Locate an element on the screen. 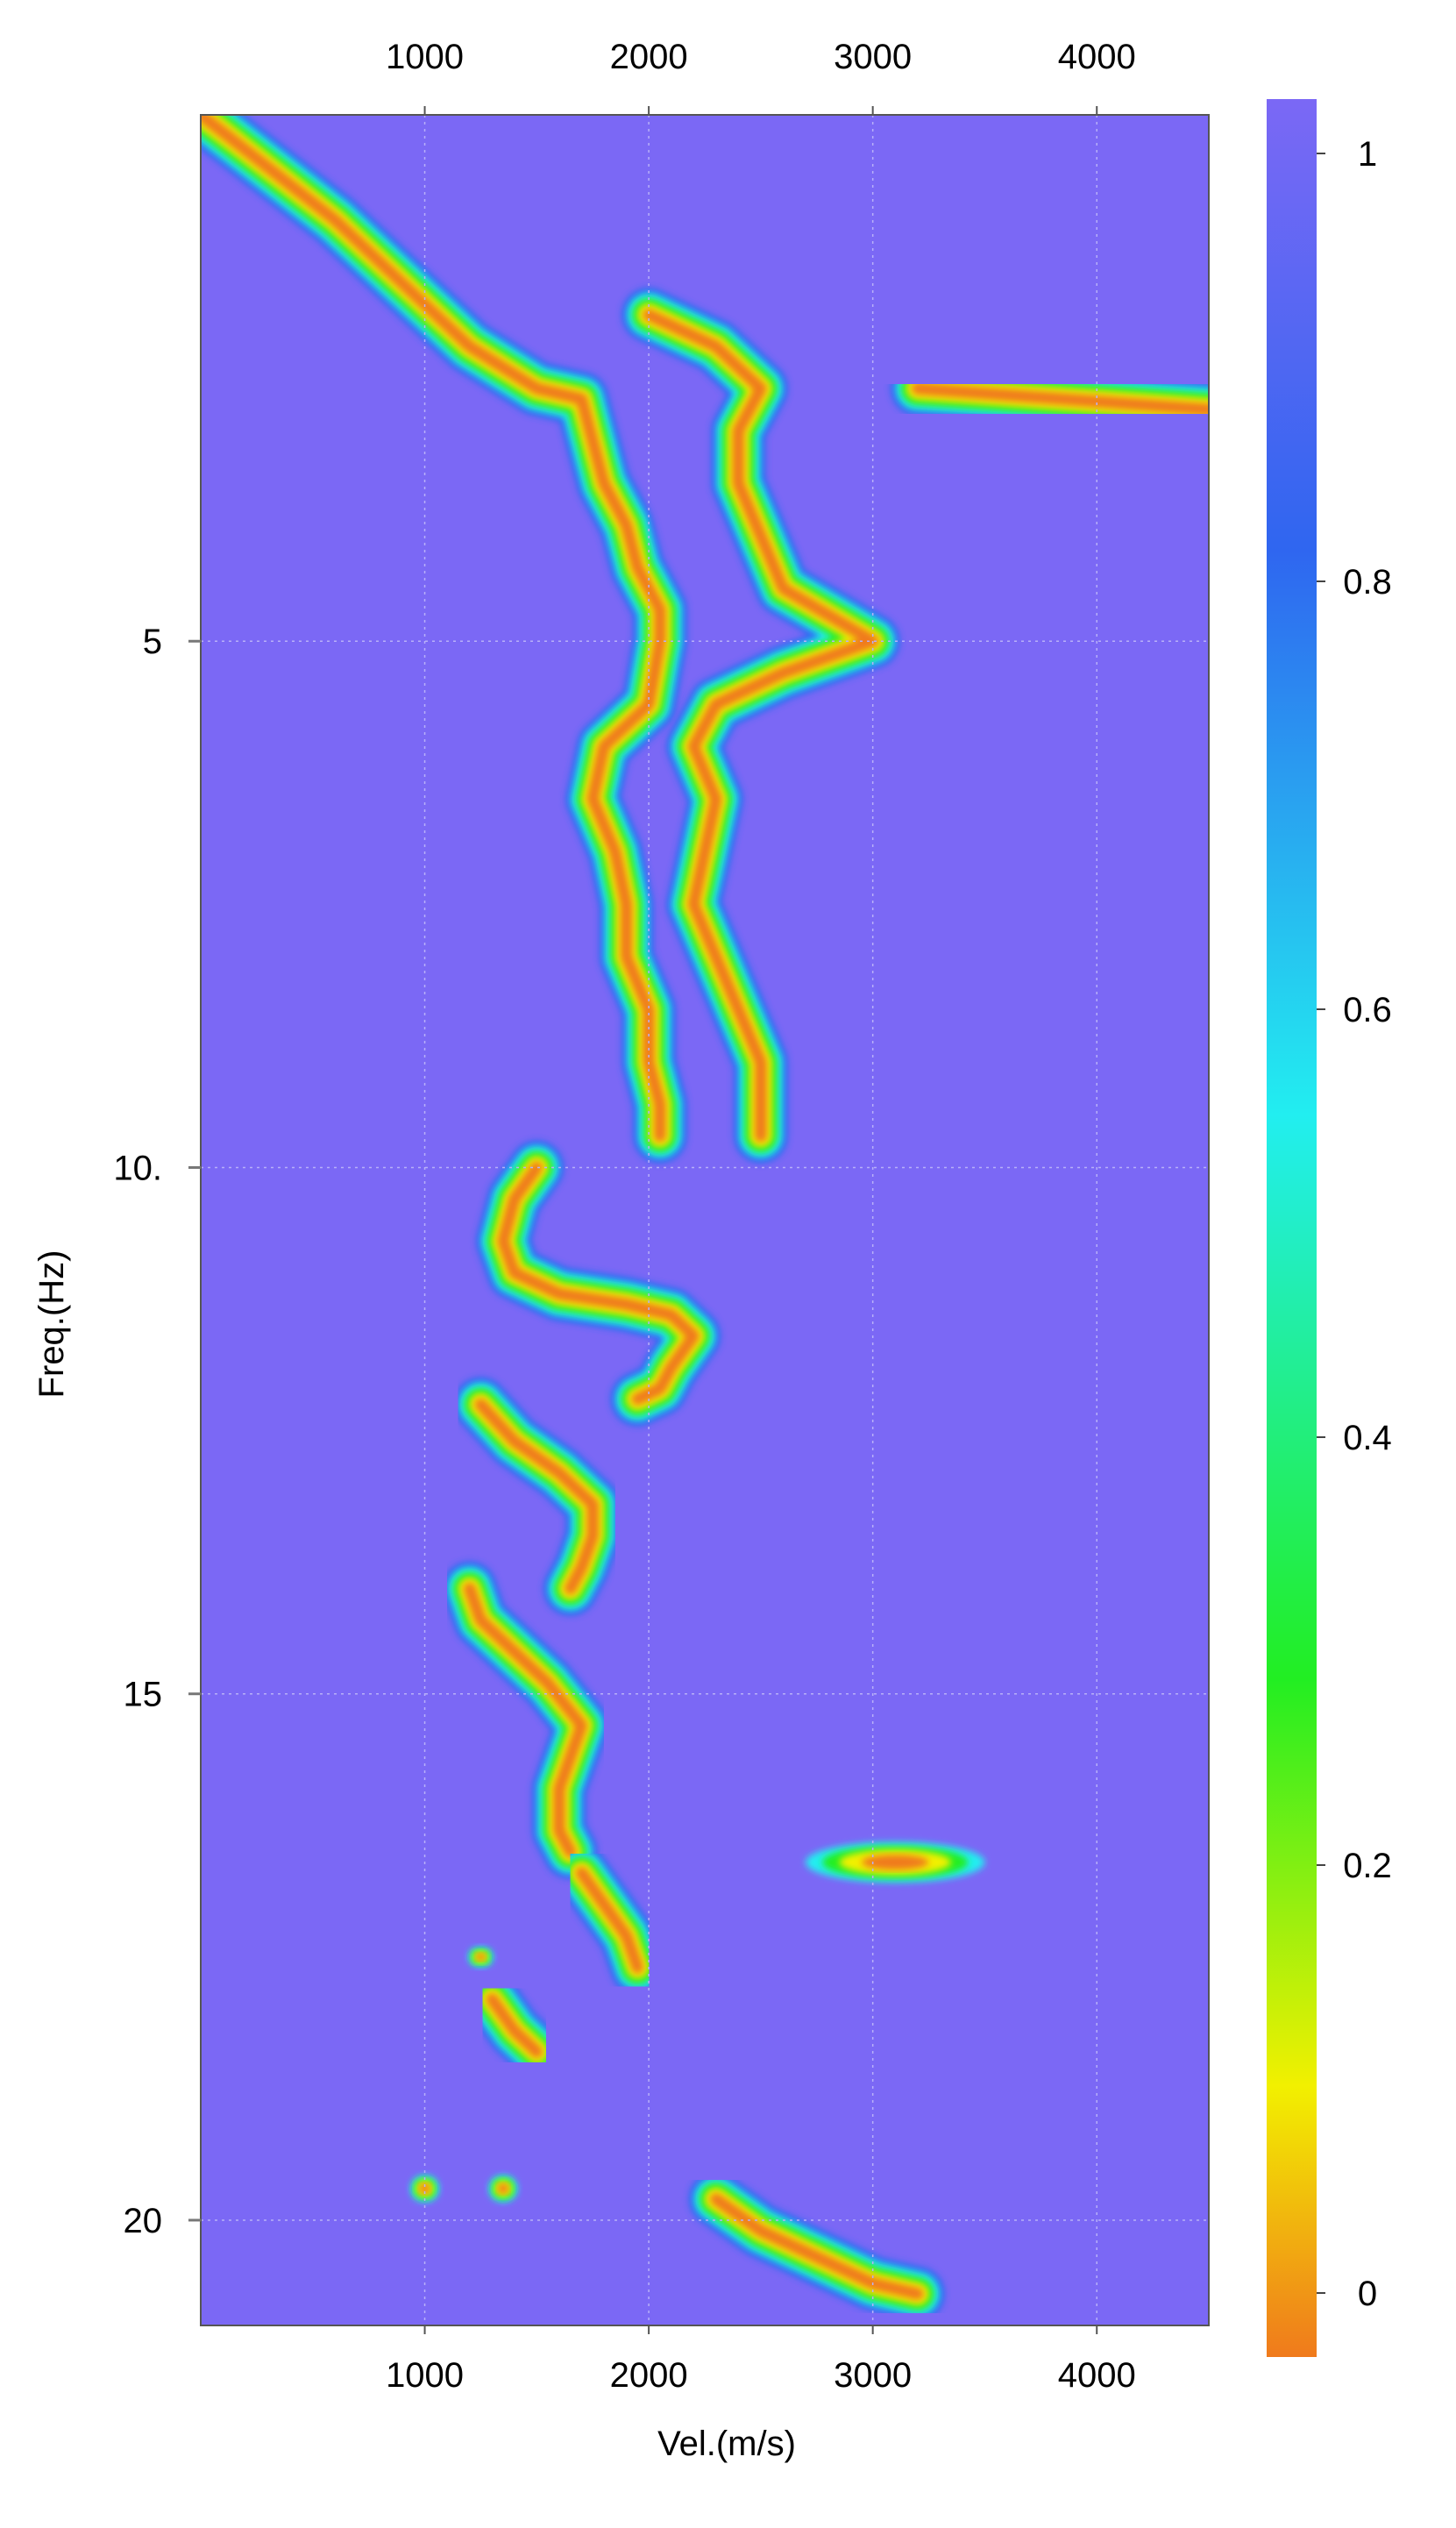 This screenshot has height=2528, width=1456. ridge-overtone-low is located at coordinates (760, 726).